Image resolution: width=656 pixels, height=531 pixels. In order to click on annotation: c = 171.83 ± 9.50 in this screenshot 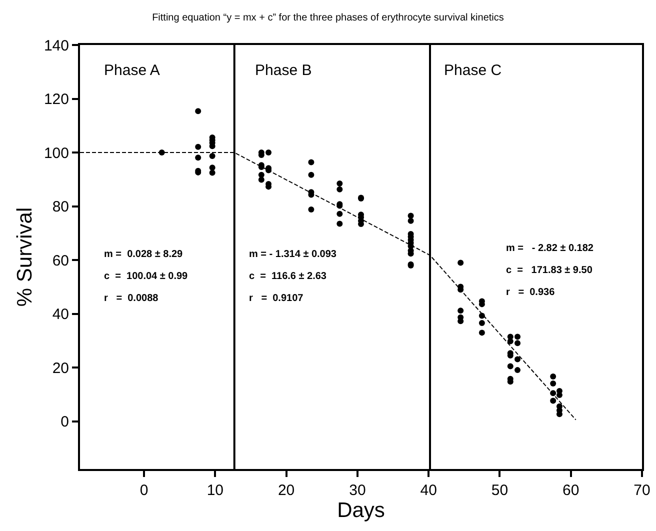, I will do `click(549, 270)`.